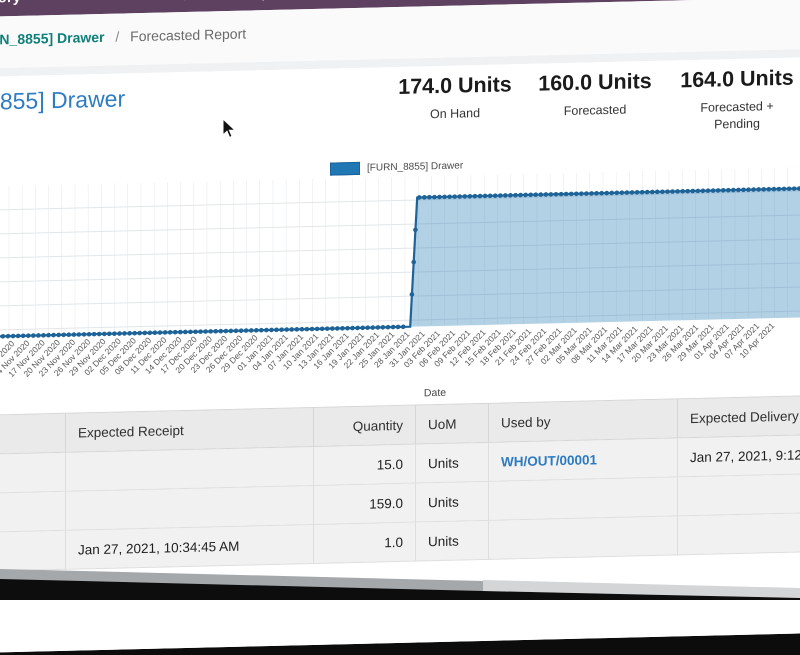  I want to click on x-axis-title: Date, so click(435, 393).